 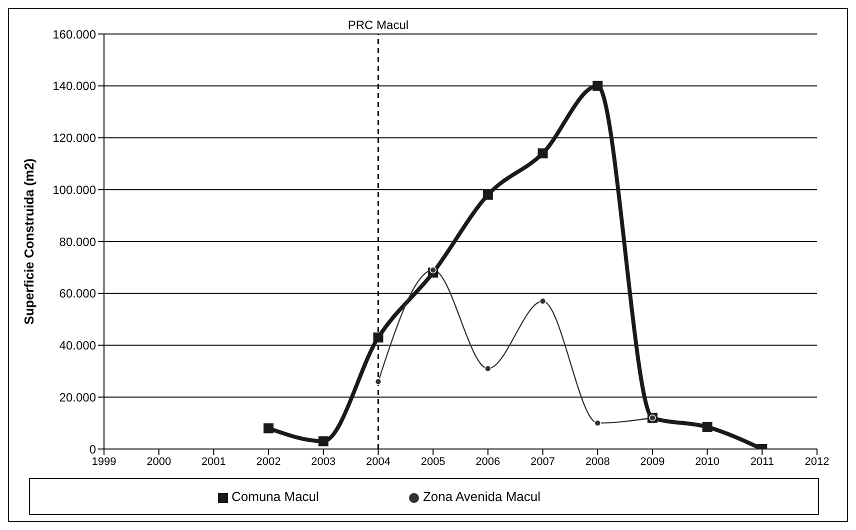 What do you see at coordinates (74, 86) in the screenshot?
I see `y-tick-label: 140.000` at bounding box center [74, 86].